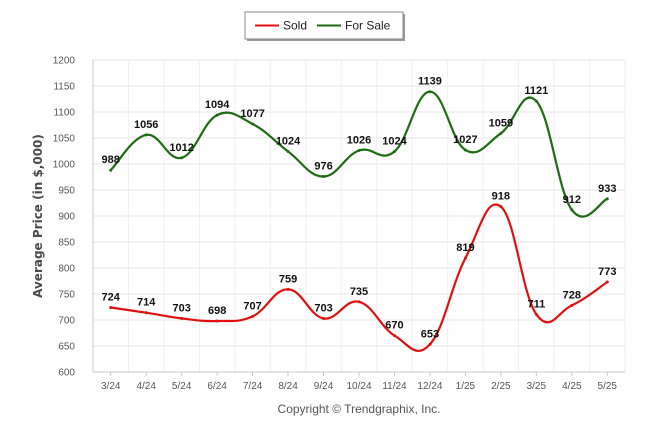 The width and height of the screenshot is (646, 434). I want to click on legend-label-sold: Sold, so click(295, 26).